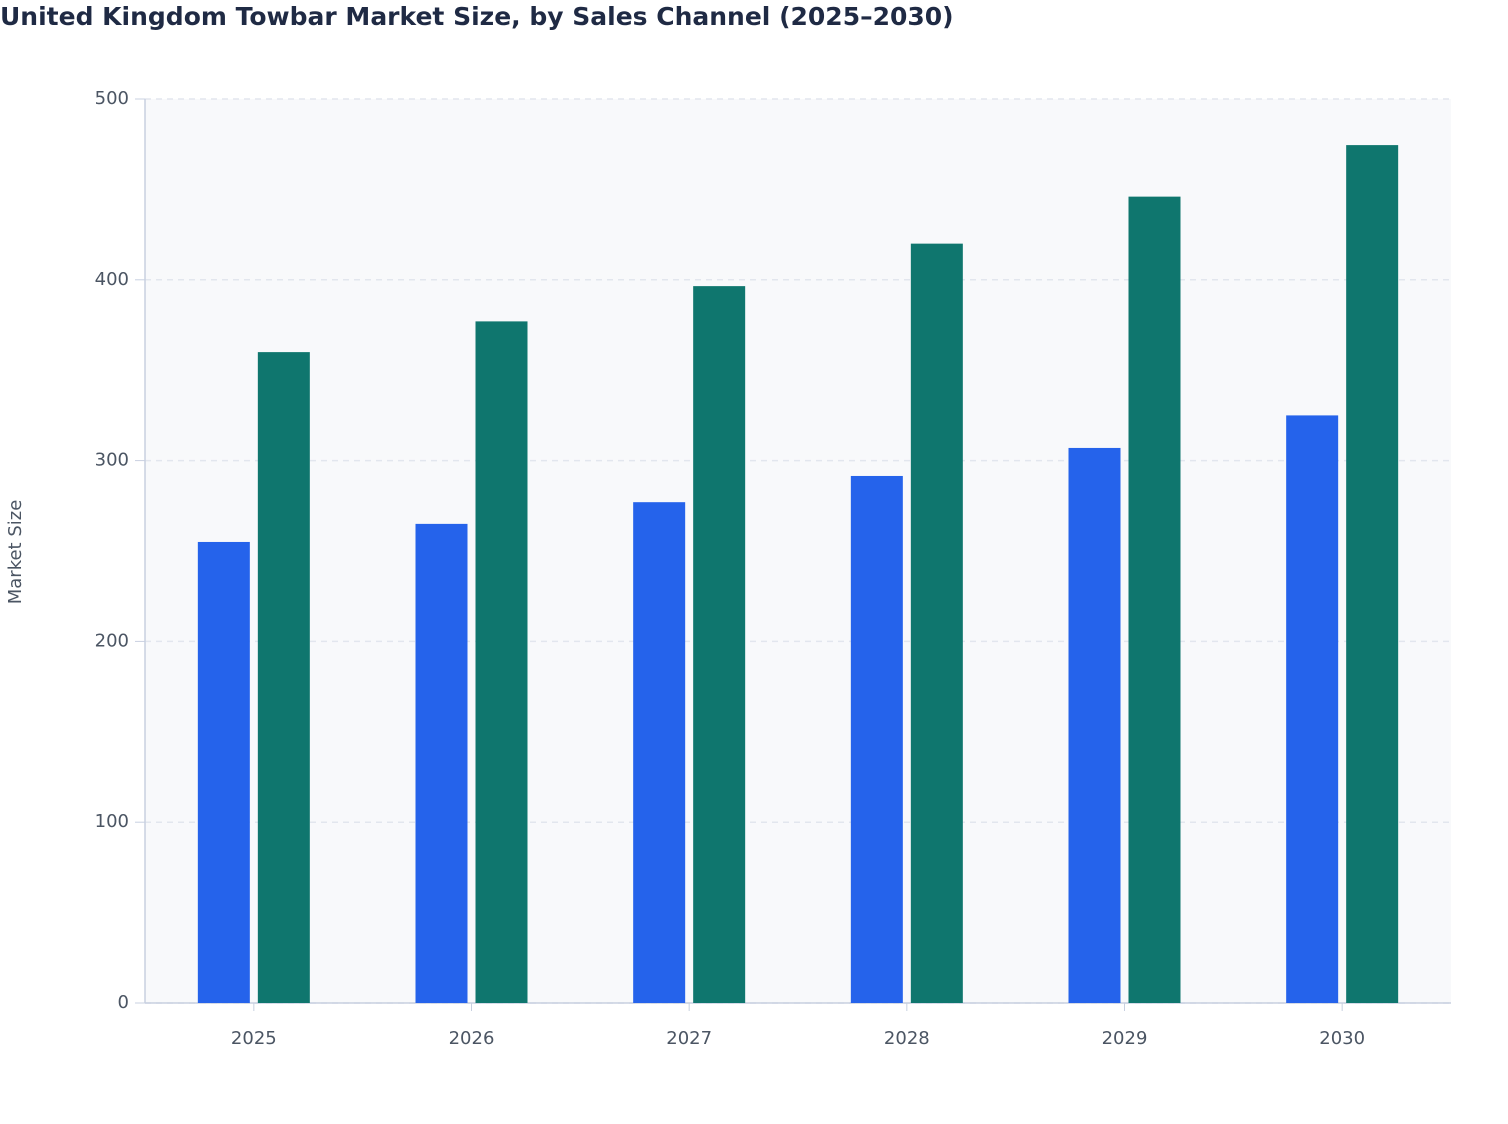 This screenshot has width=1508, height=1124. What do you see at coordinates (907, 1038) in the screenshot?
I see `x-tick-label: 2028` at bounding box center [907, 1038].